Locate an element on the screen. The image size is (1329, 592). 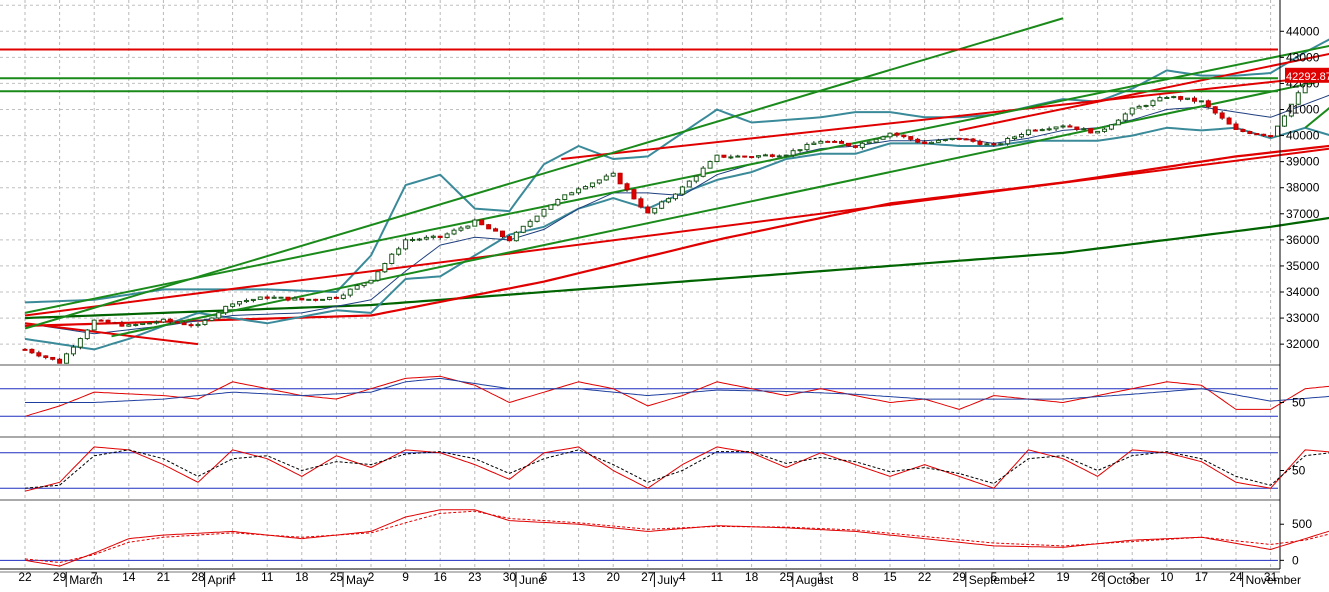
y-tick-label: 33000 is located at coordinates (1303, 318).